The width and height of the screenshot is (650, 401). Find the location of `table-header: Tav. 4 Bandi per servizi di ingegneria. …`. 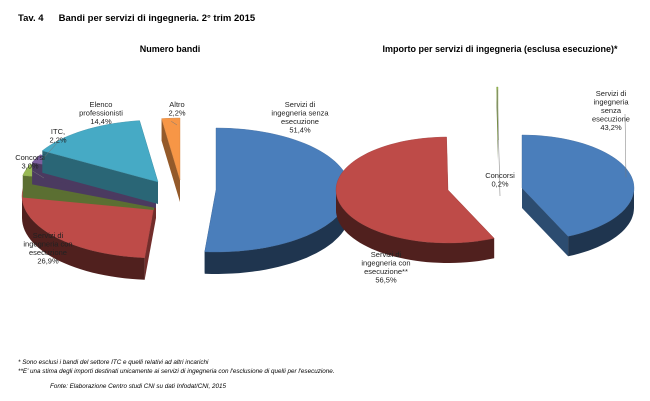

table-header: Tav. 4 Bandi per servizi di ingegneria. … is located at coordinates (136, 18).